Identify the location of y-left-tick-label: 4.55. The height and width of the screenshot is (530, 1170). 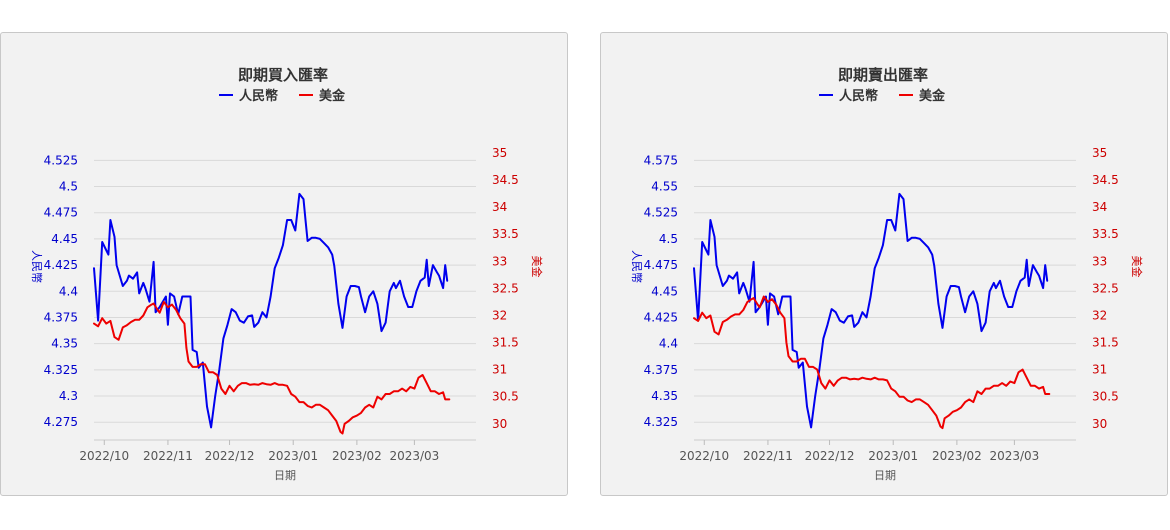
(664, 187).